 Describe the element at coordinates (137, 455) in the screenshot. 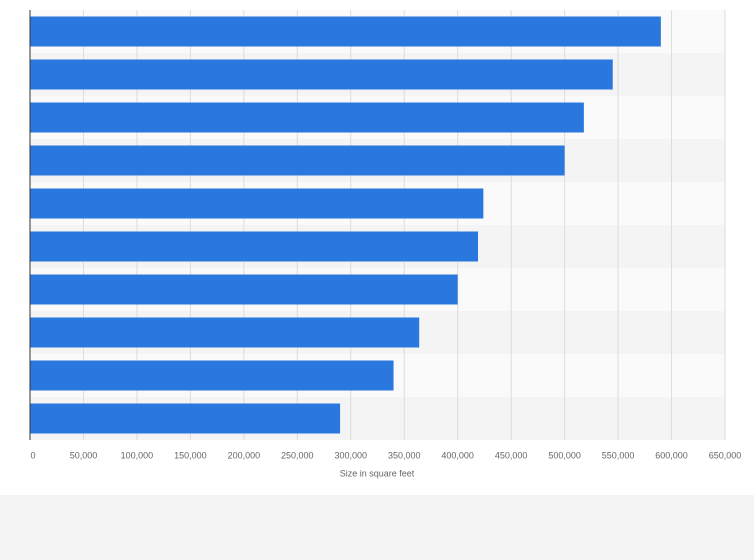

I see `x-tick-label: 100,000` at that location.